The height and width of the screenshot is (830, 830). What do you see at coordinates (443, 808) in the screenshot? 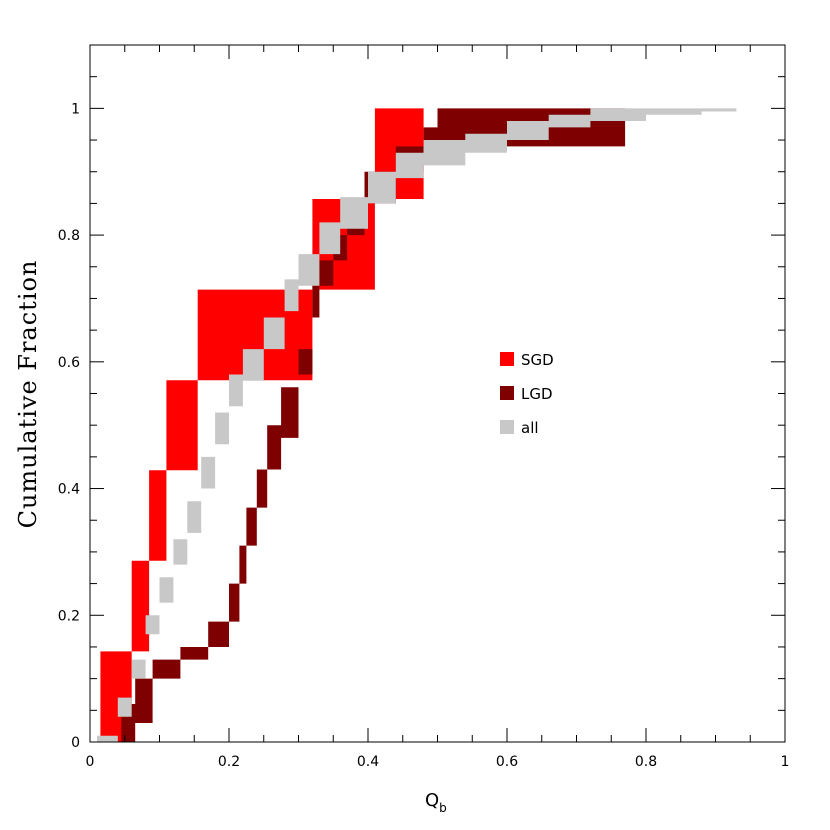
I see `x-axis-title-subscript: b` at bounding box center [443, 808].